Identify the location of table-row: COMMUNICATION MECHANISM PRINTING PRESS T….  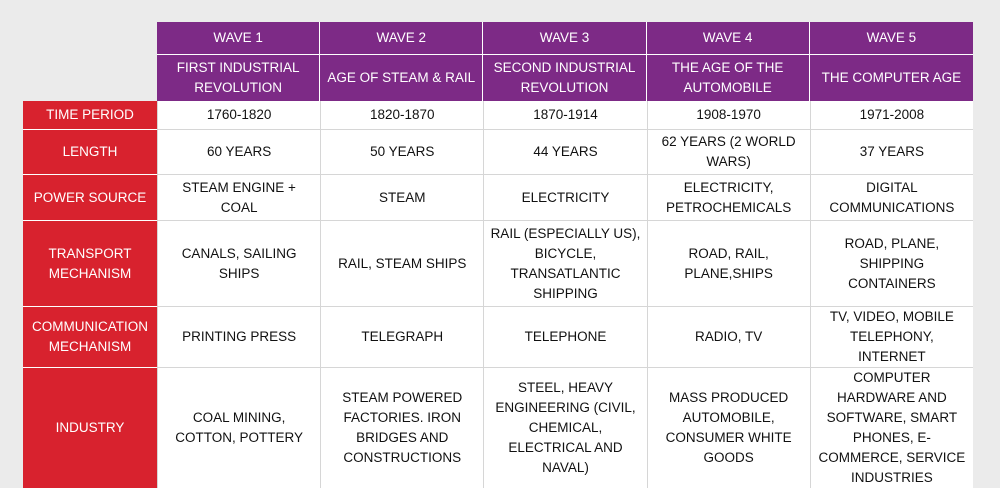
(498, 337).